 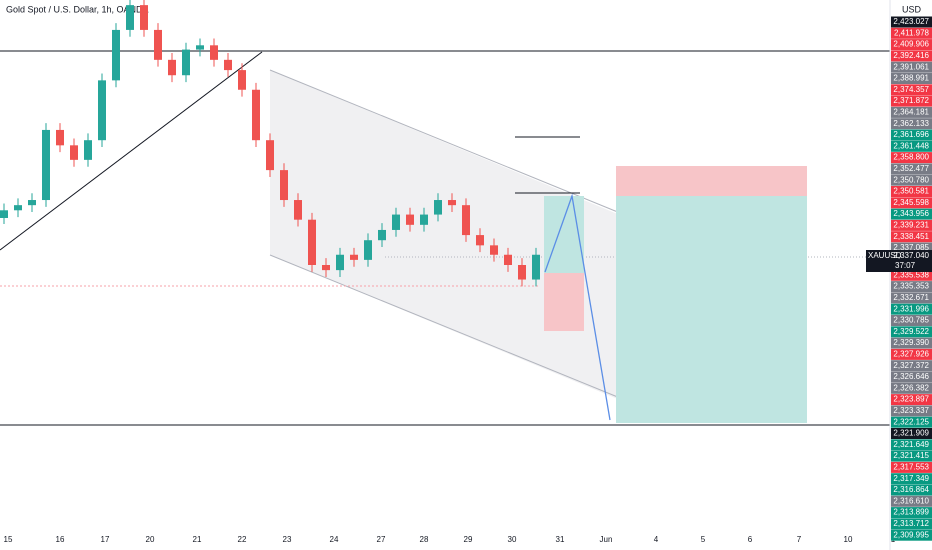 I want to click on price-label: 2,343.956, so click(x=911, y=213).